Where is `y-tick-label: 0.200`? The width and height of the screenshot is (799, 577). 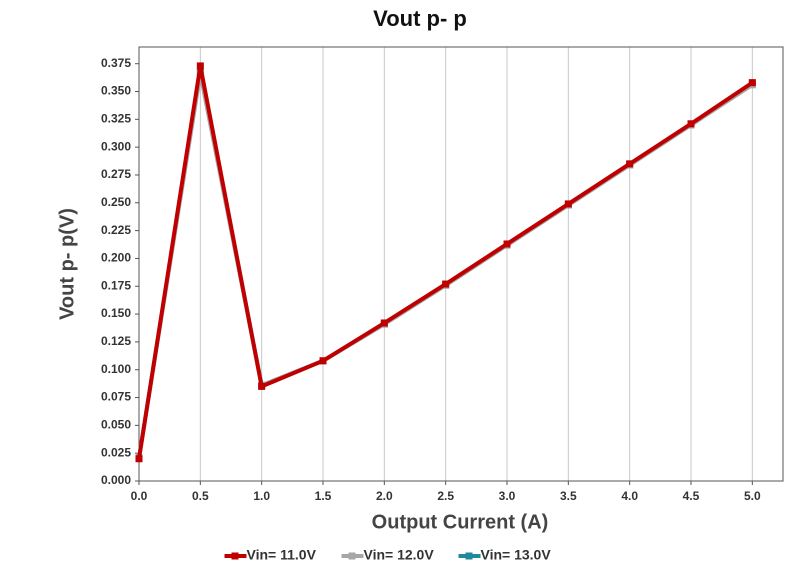 y-tick-label: 0.200 is located at coordinates (116, 258).